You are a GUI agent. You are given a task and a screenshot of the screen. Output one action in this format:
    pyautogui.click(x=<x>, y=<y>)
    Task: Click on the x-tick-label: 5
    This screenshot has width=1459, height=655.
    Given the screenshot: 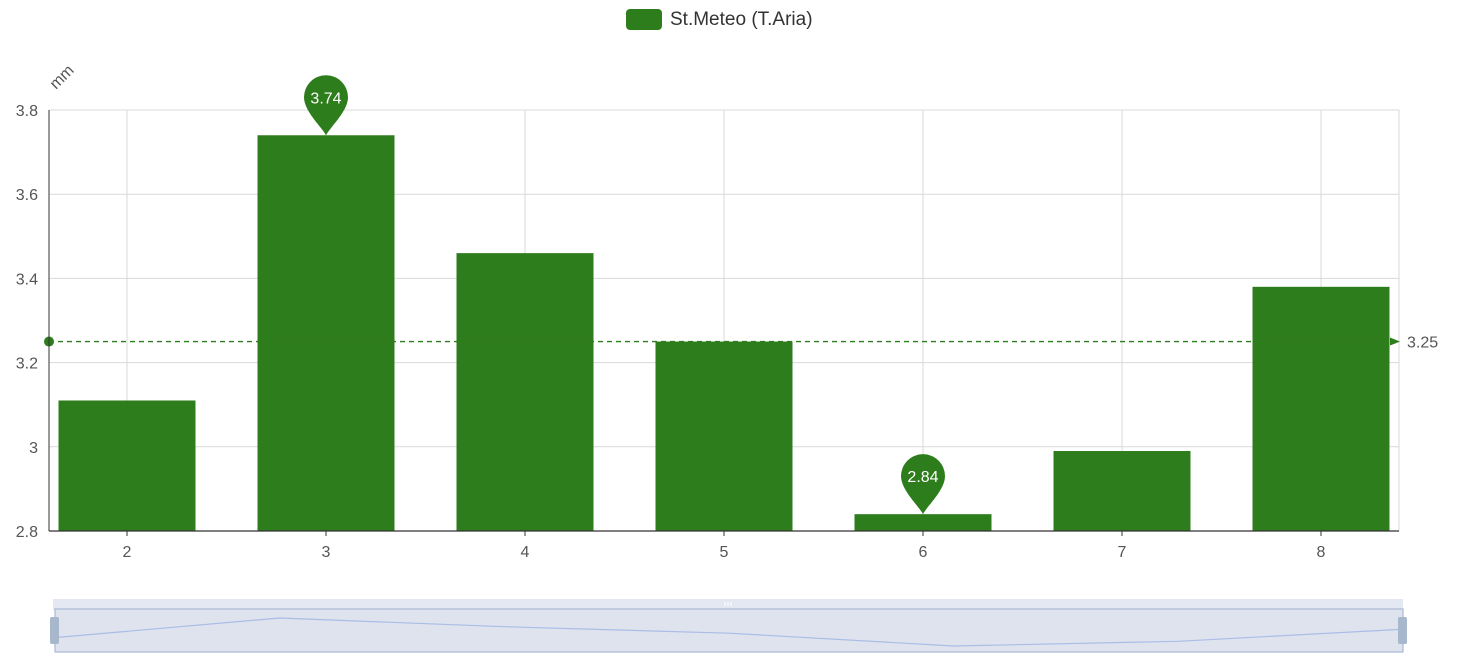 What is the action you would take?
    pyautogui.click(x=724, y=552)
    